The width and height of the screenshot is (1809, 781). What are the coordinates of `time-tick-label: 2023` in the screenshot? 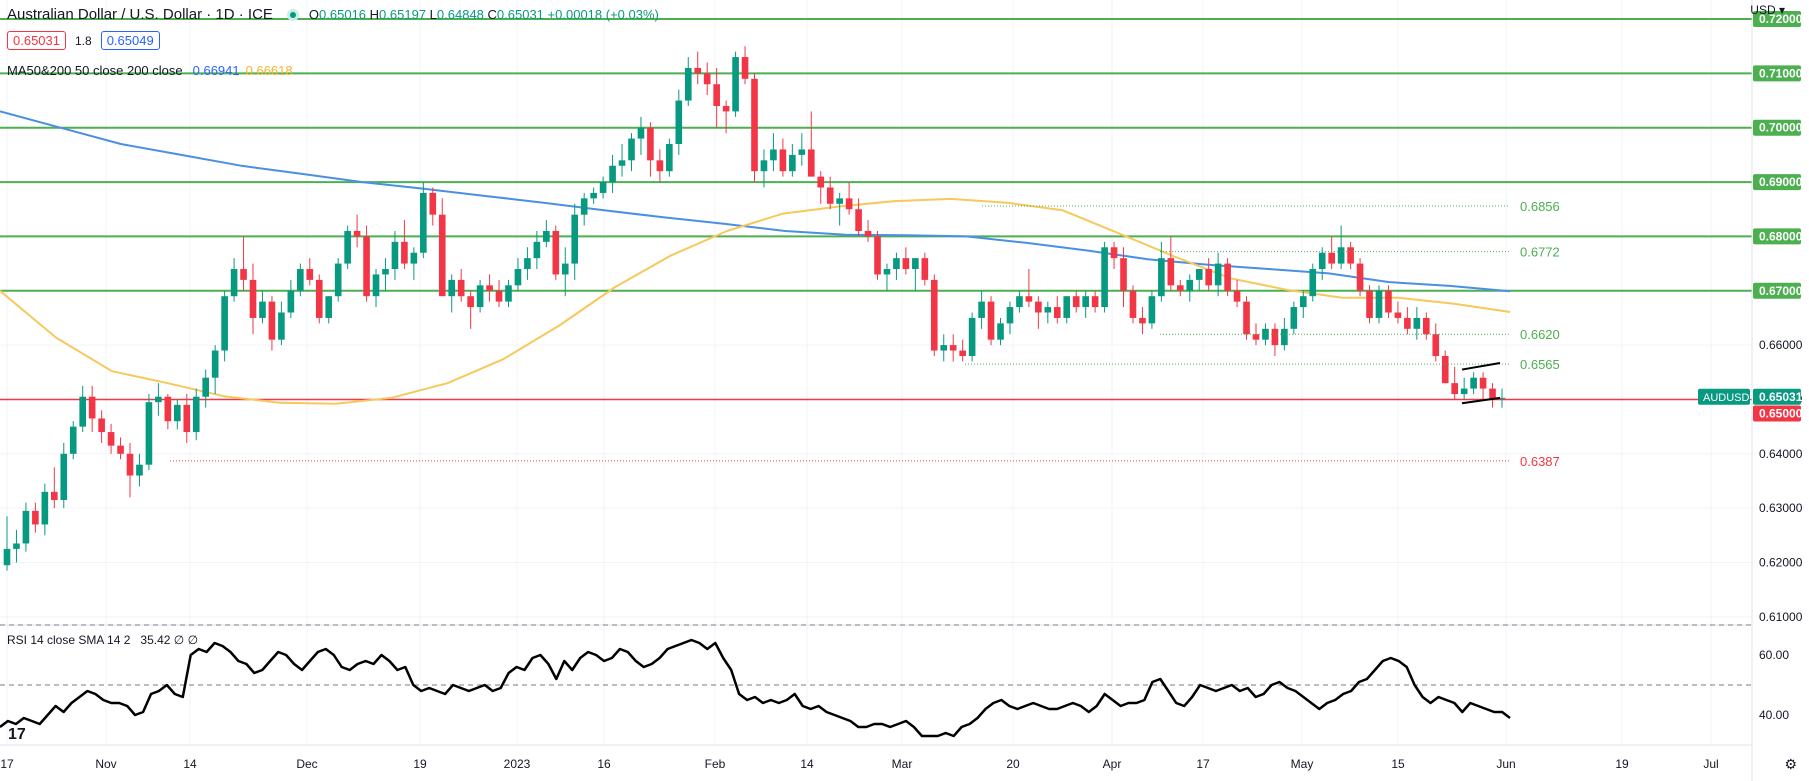 It's located at (517, 764).